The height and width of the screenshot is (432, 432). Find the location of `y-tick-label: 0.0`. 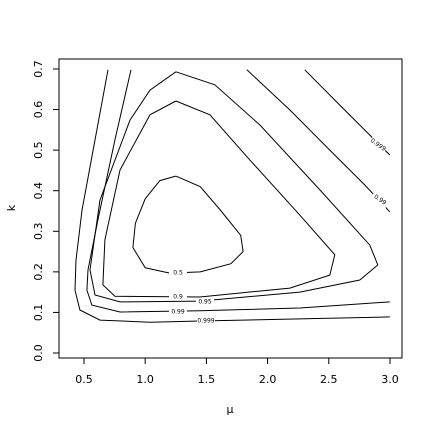

y-tick-label: 0.0 is located at coordinates (38, 353).